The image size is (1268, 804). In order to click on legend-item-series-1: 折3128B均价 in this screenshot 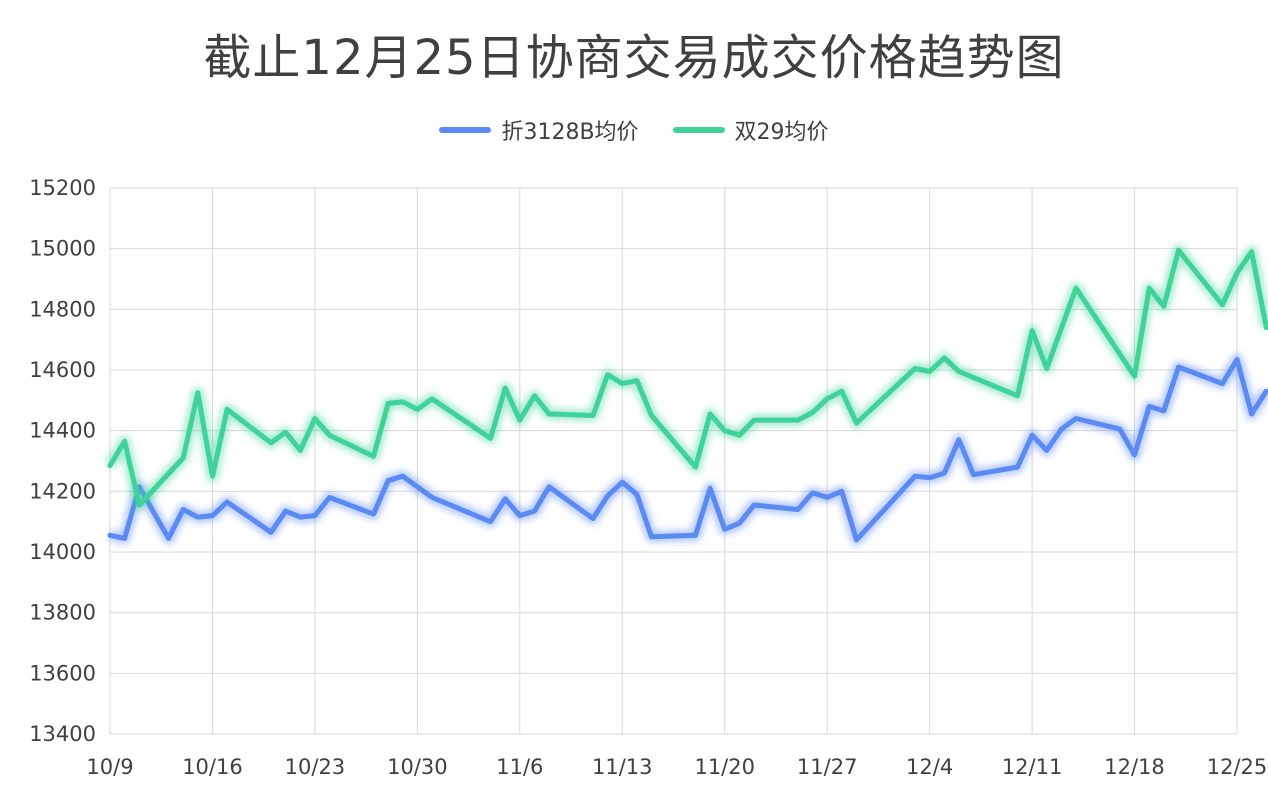, I will do `click(539, 130)`.